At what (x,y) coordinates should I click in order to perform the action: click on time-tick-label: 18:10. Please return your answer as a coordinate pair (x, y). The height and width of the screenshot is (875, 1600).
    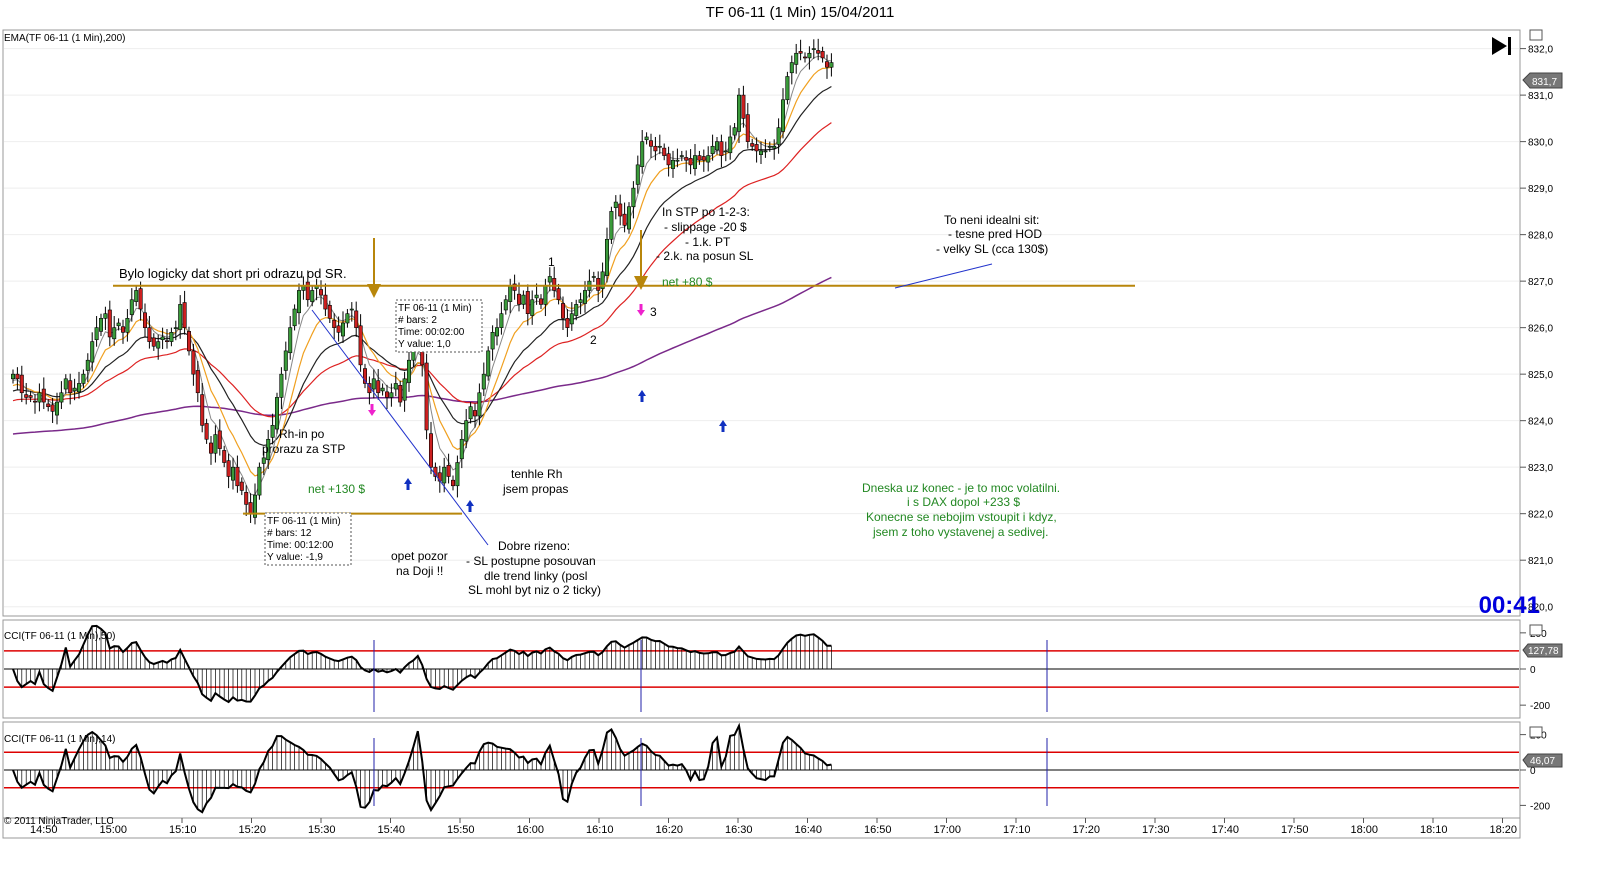
    Looking at the image, I should click on (1434, 830).